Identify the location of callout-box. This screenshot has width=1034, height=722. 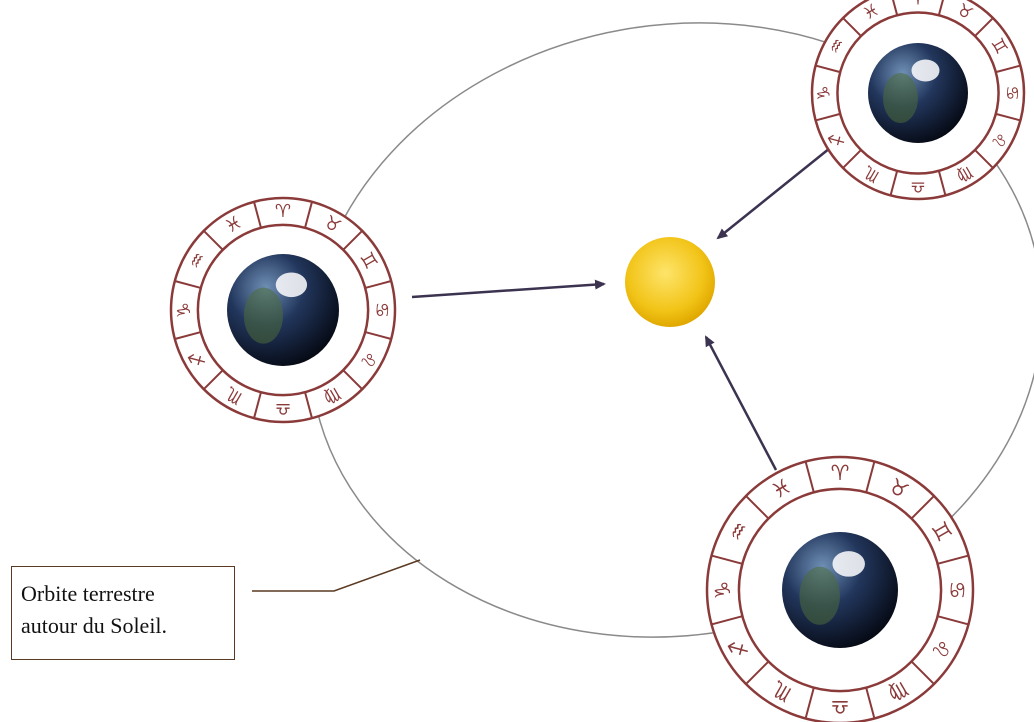
(123, 613).